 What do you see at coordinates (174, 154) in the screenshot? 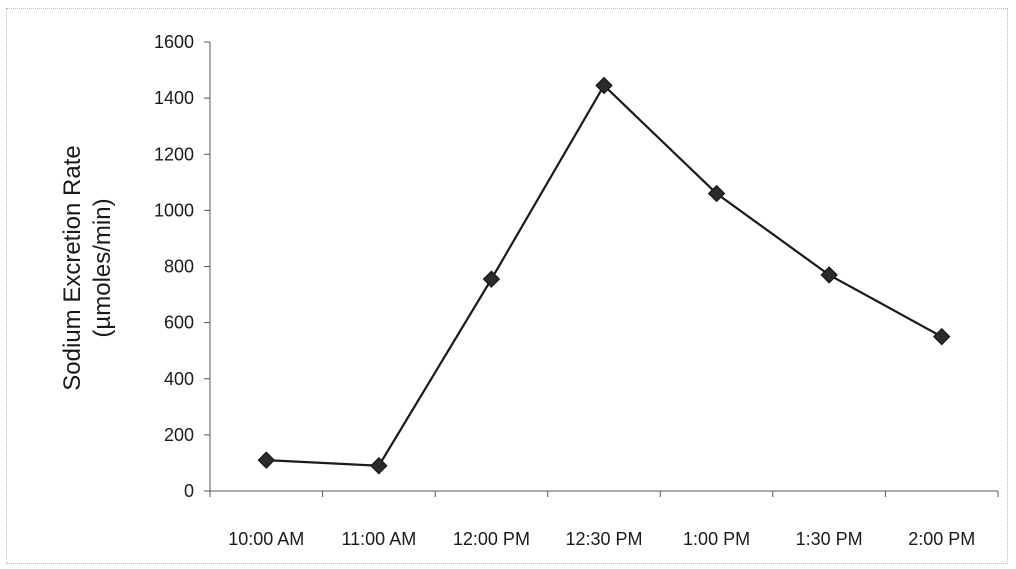
I see `y-tick-label: 1200` at bounding box center [174, 154].